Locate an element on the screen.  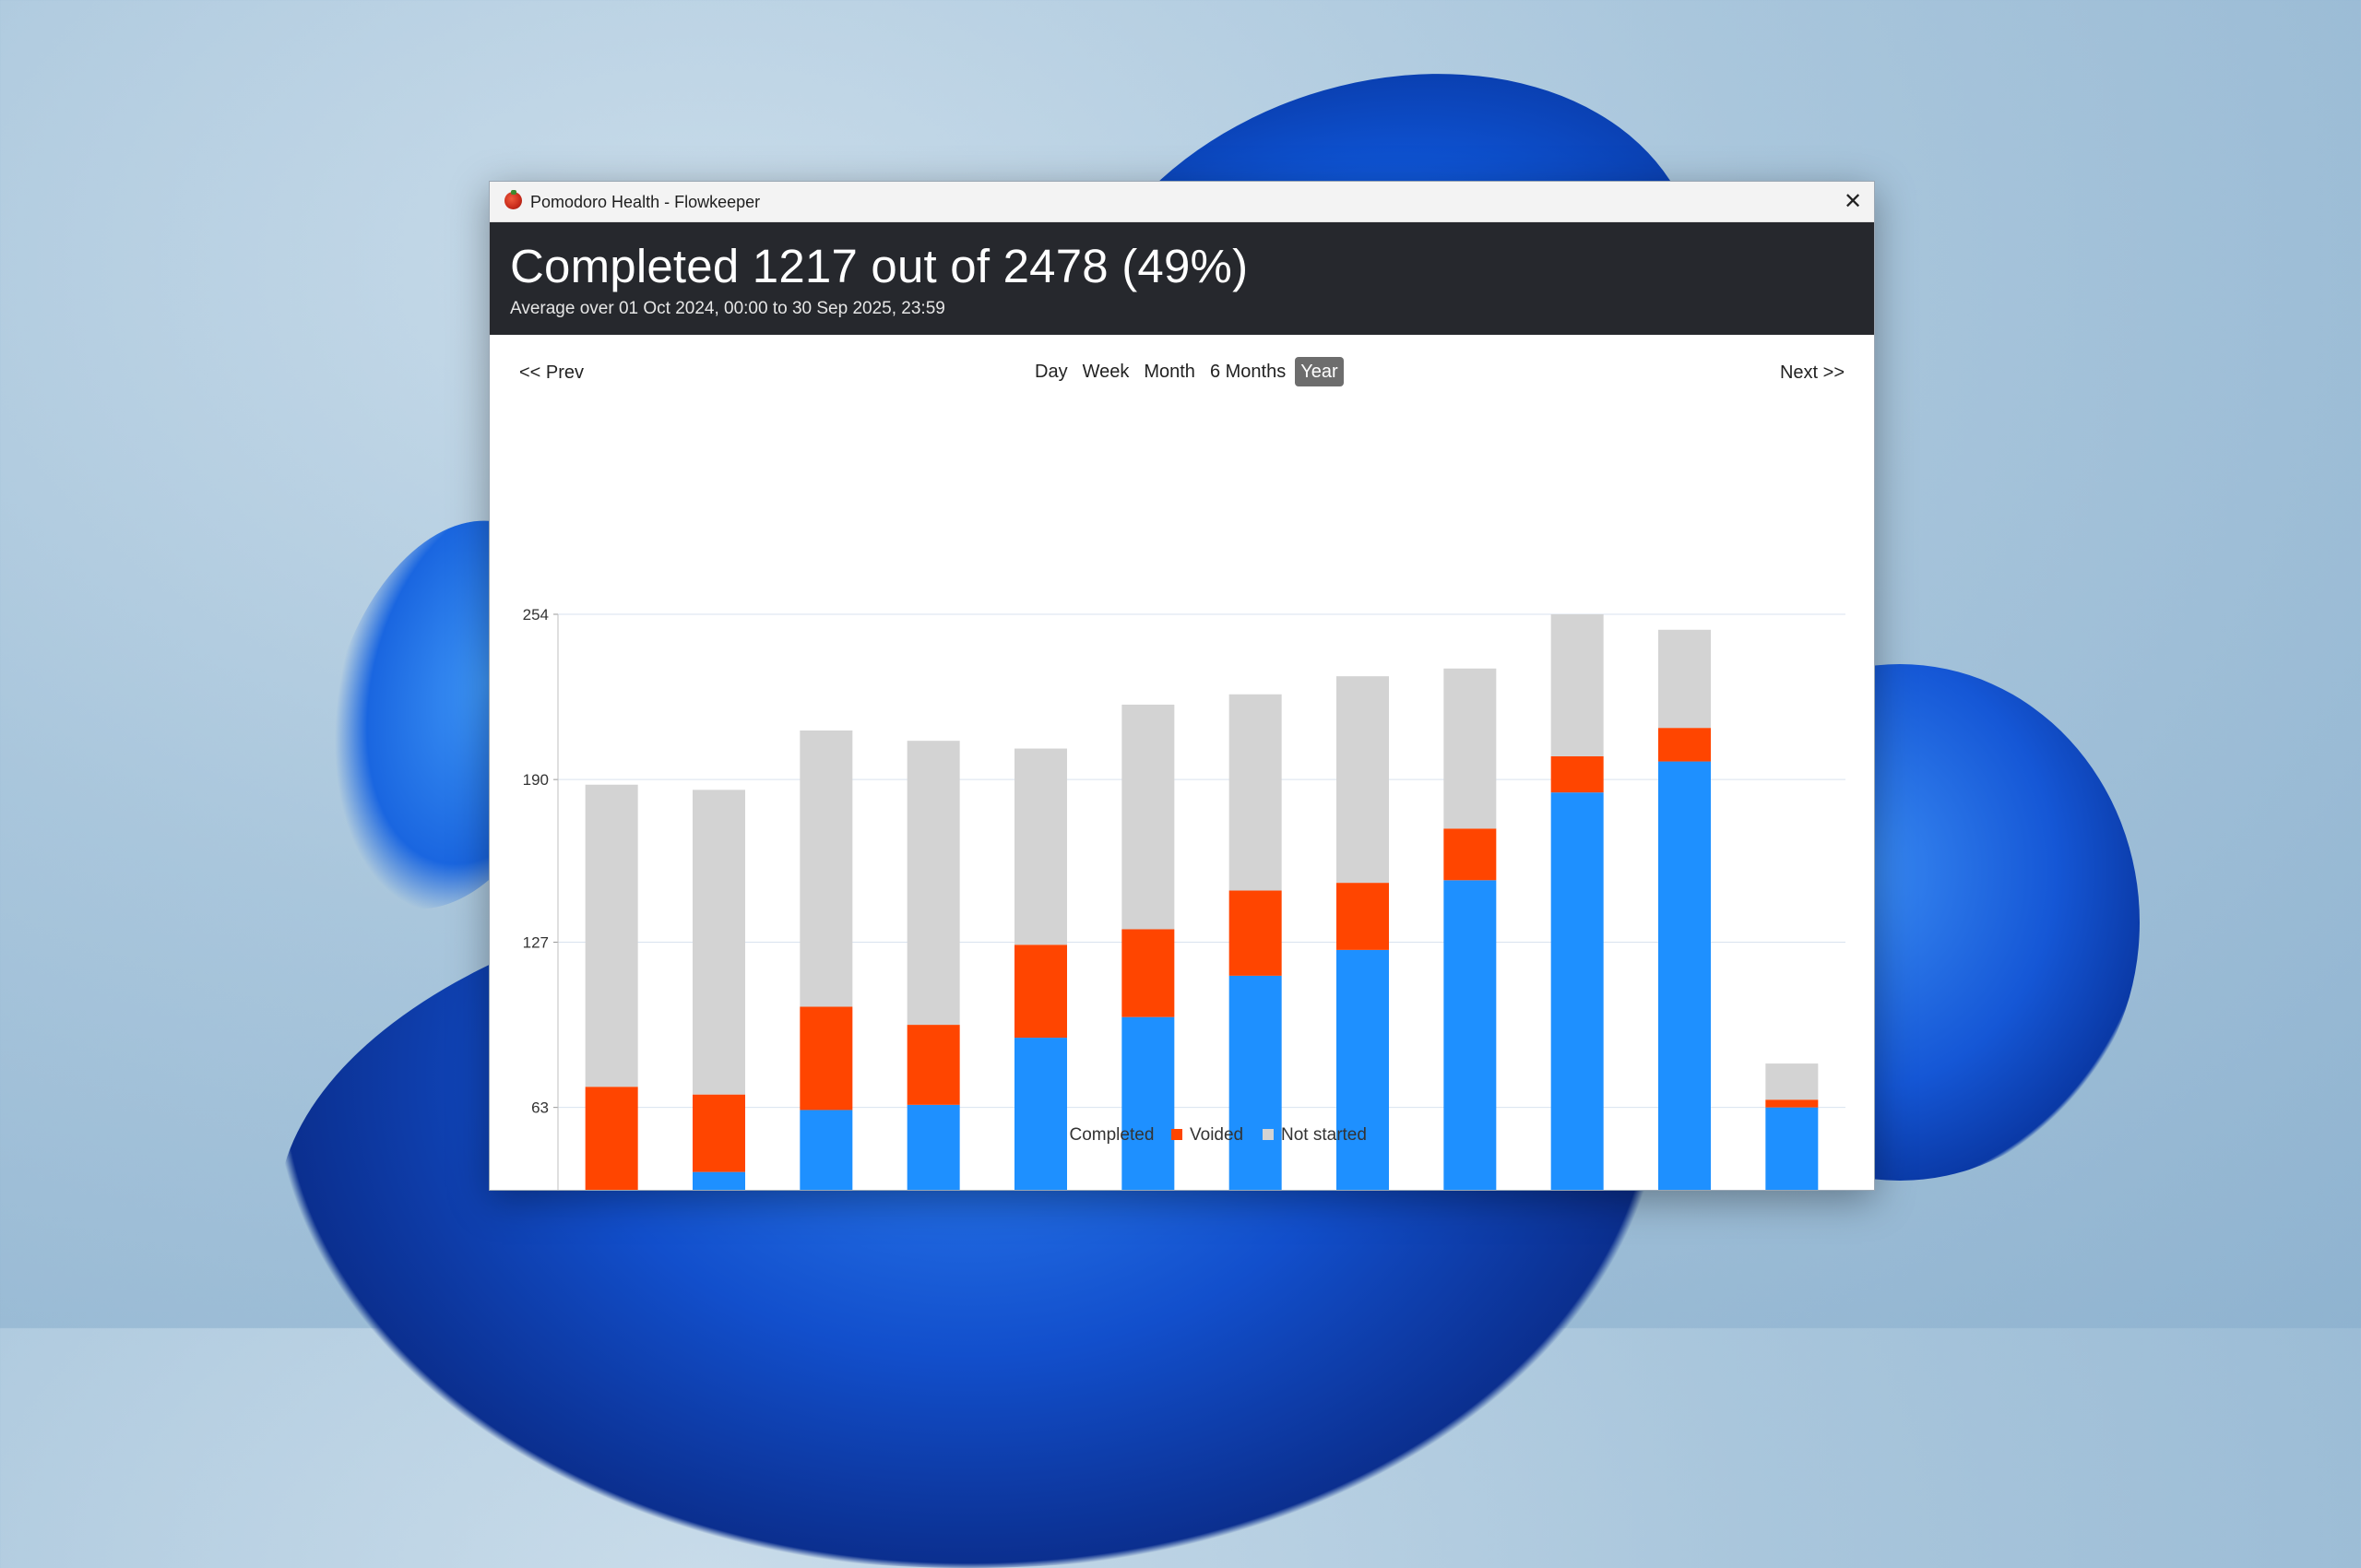
y-tick-label: 127 is located at coordinates (536, 943).